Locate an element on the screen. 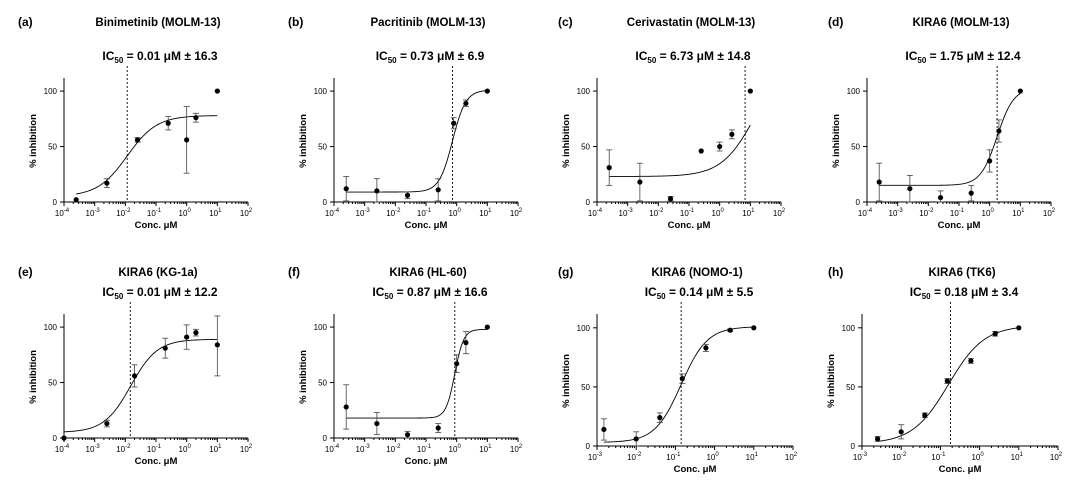 Image resolution: width=1080 pixels, height=495 pixels. ic50-annotation: IC50 = 0.87 μM ± 16.6 is located at coordinates (430, 293).